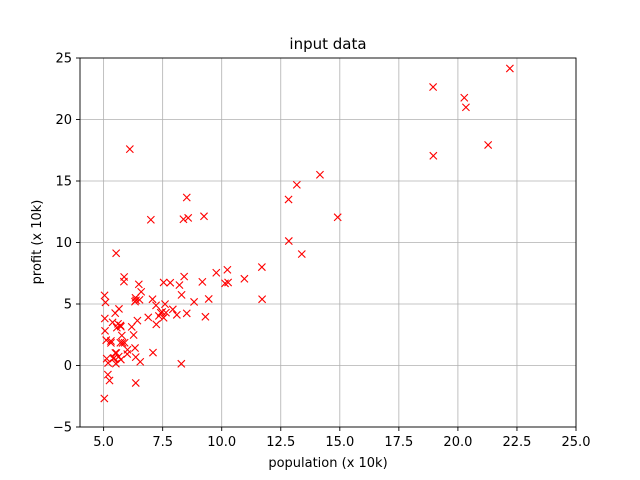  What do you see at coordinates (63, 120) in the screenshot?
I see `y-tick-label: 20` at bounding box center [63, 120].